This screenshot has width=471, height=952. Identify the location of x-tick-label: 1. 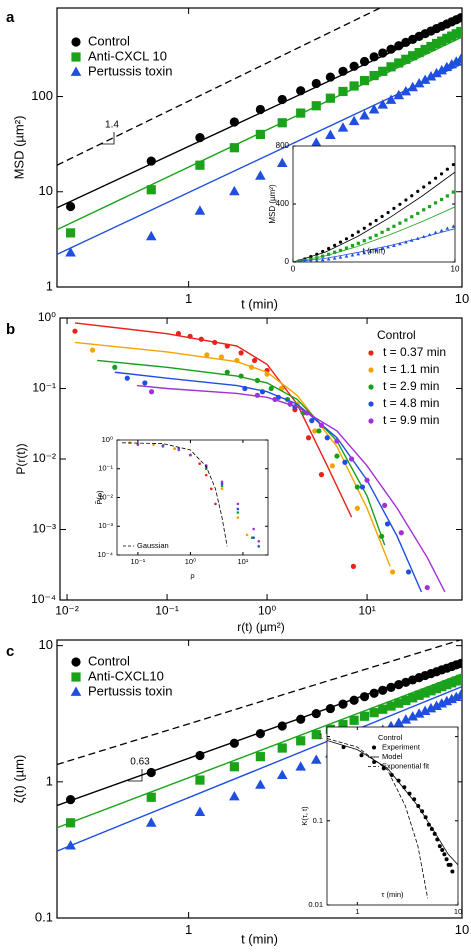
(188, 929).